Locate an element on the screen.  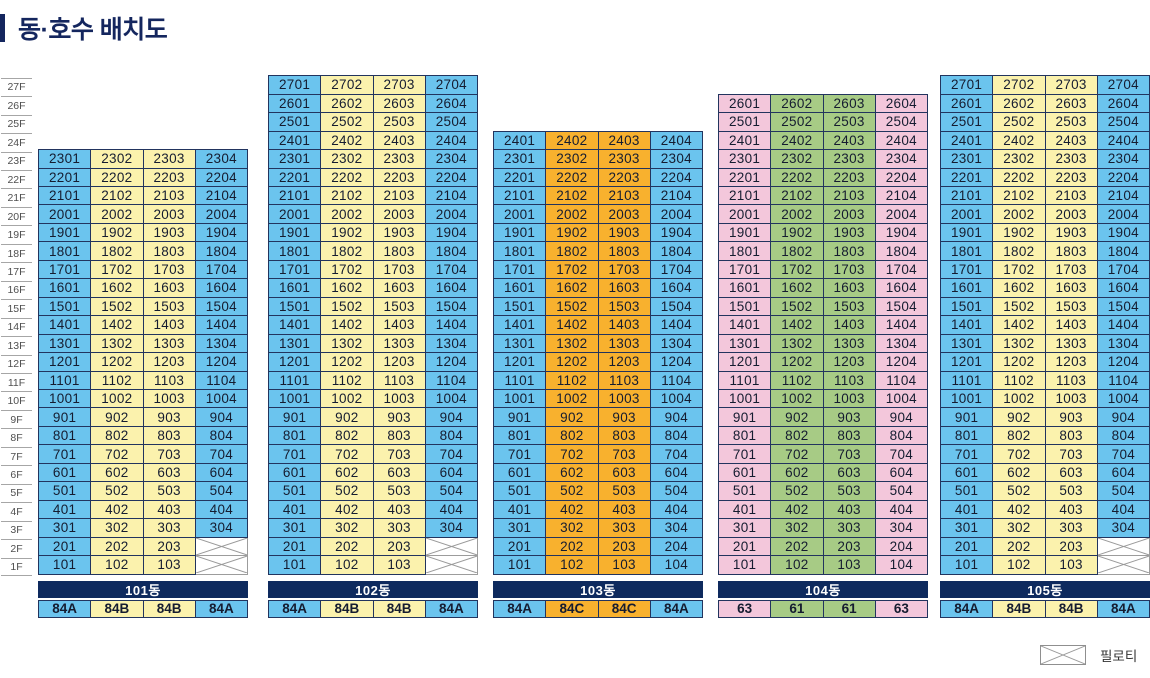
unit-cell: 102 is located at coordinates (797, 565).